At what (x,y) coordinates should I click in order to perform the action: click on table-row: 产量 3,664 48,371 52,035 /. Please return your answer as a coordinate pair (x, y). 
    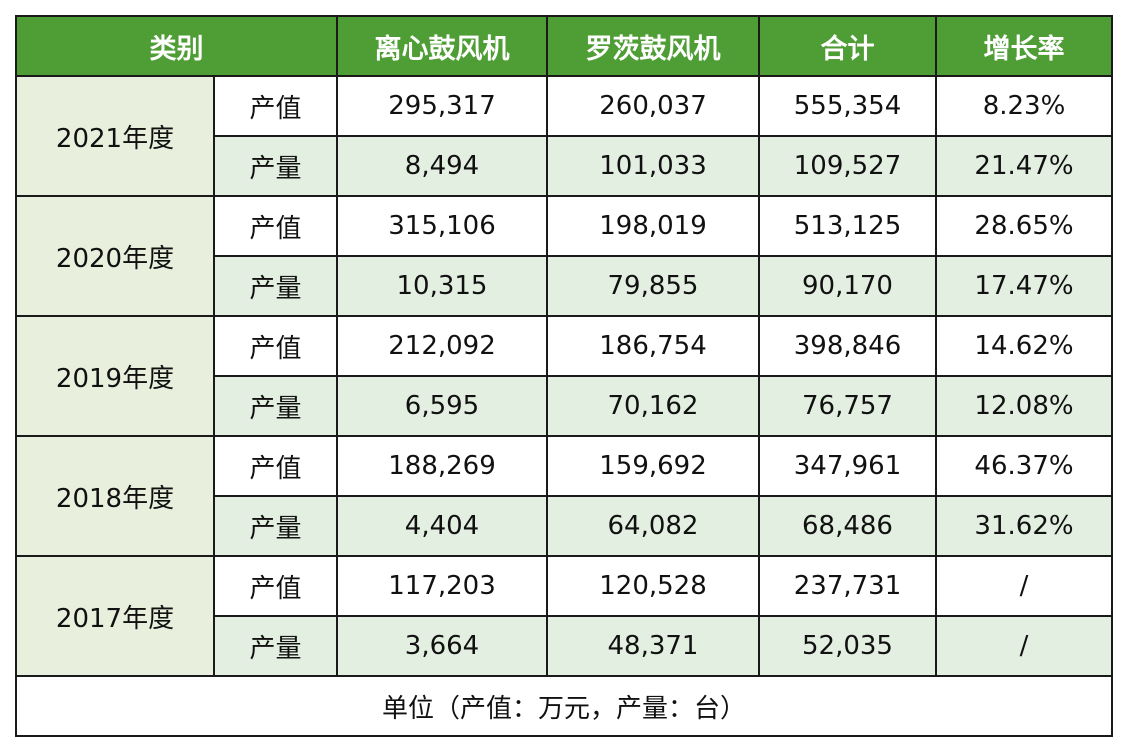
    Looking at the image, I should click on (564, 646).